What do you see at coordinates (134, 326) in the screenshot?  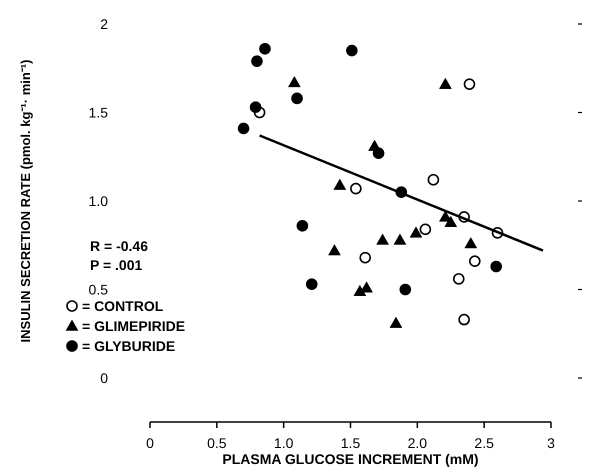 I see `legend-label: = GLIMEPIRIDE` at bounding box center [134, 326].